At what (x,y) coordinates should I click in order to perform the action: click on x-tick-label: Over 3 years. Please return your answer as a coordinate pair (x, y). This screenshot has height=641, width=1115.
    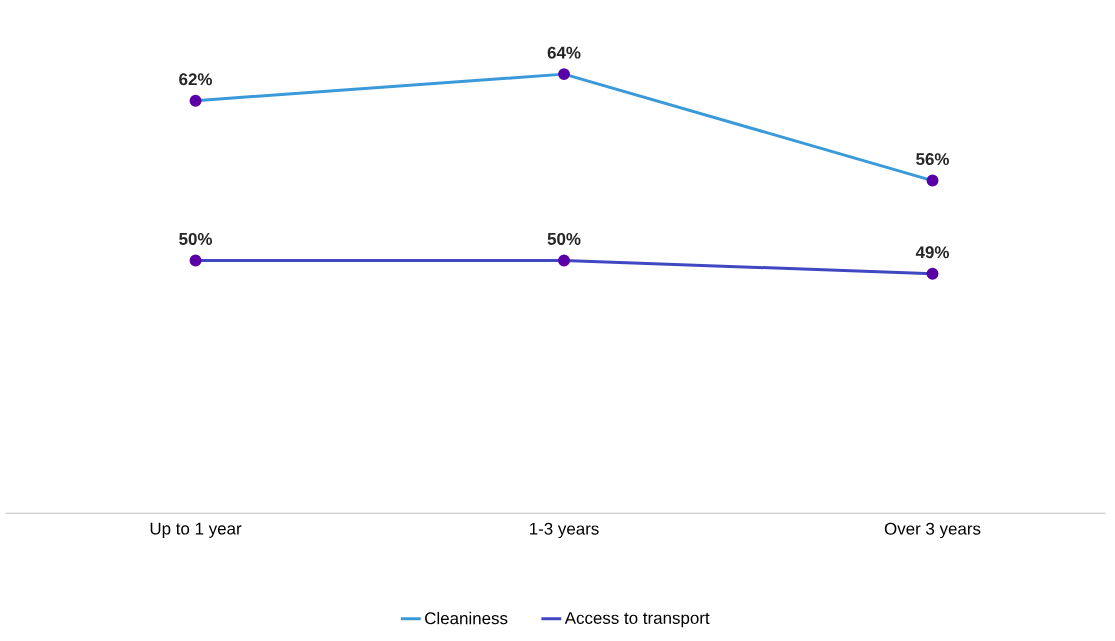
    Looking at the image, I should click on (932, 530).